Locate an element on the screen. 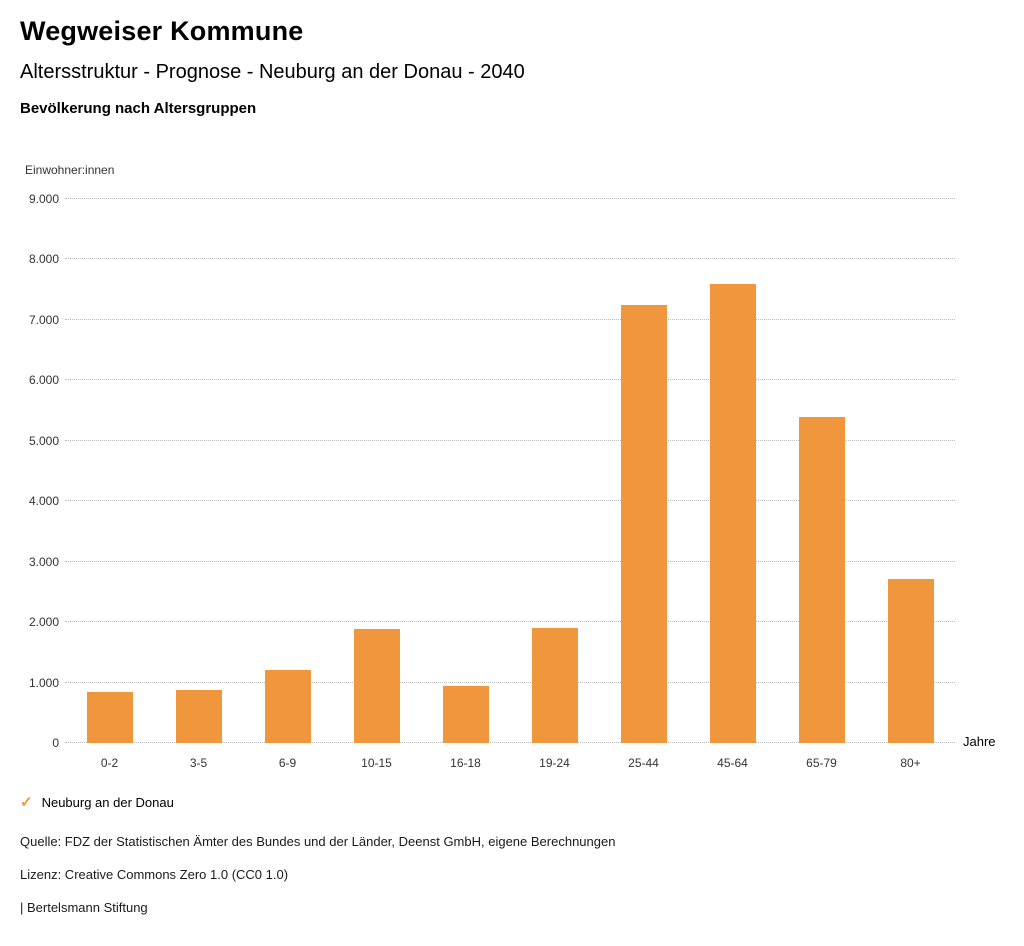  x-tick-label: 80+ is located at coordinates (910, 763).